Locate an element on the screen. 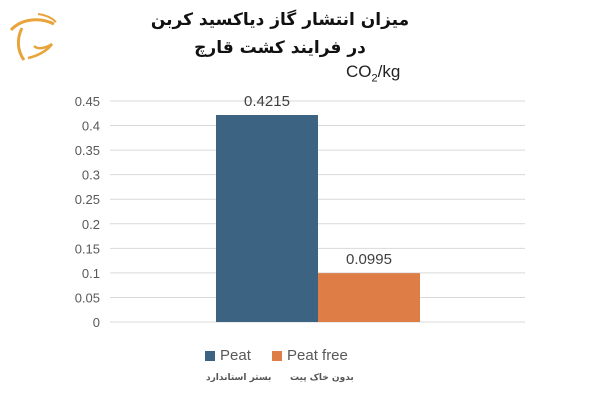 Image resolution: width=600 pixels, height=400 pixels. y-tick-label: 0.15 is located at coordinates (87, 248).